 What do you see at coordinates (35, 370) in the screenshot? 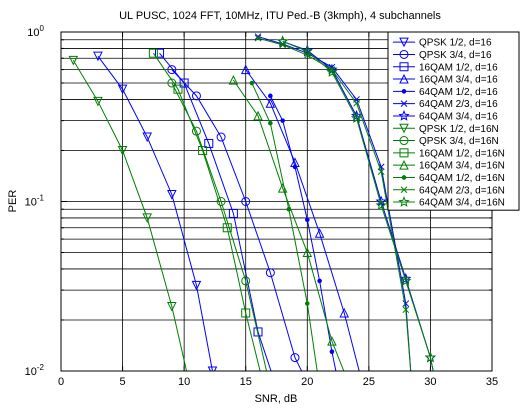
I see `y-tick-label: 10⁻²` at bounding box center [35, 370].